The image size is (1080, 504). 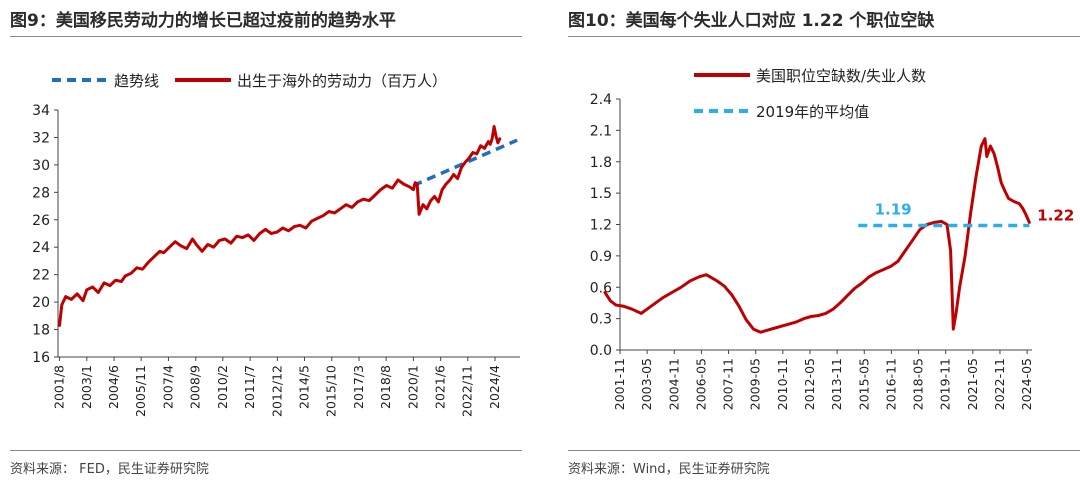 What do you see at coordinates (41, 193) in the screenshot?
I see `y-tick-label: 28` at bounding box center [41, 193].